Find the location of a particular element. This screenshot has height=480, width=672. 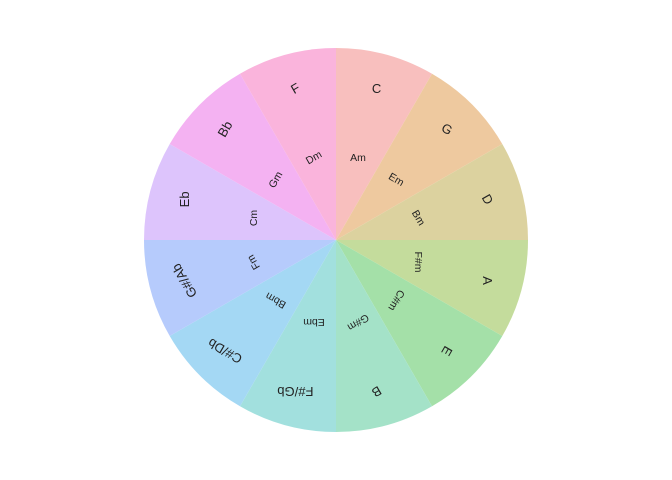

major-key-label-a: A is located at coordinates (487, 280).